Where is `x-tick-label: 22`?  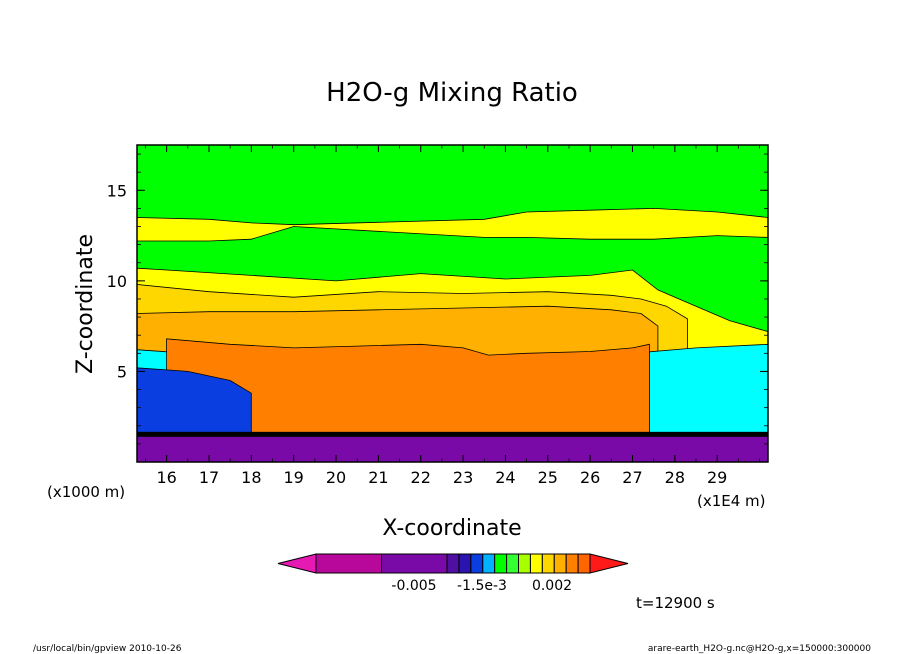
x-tick-label: 22 is located at coordinates (421, 477).